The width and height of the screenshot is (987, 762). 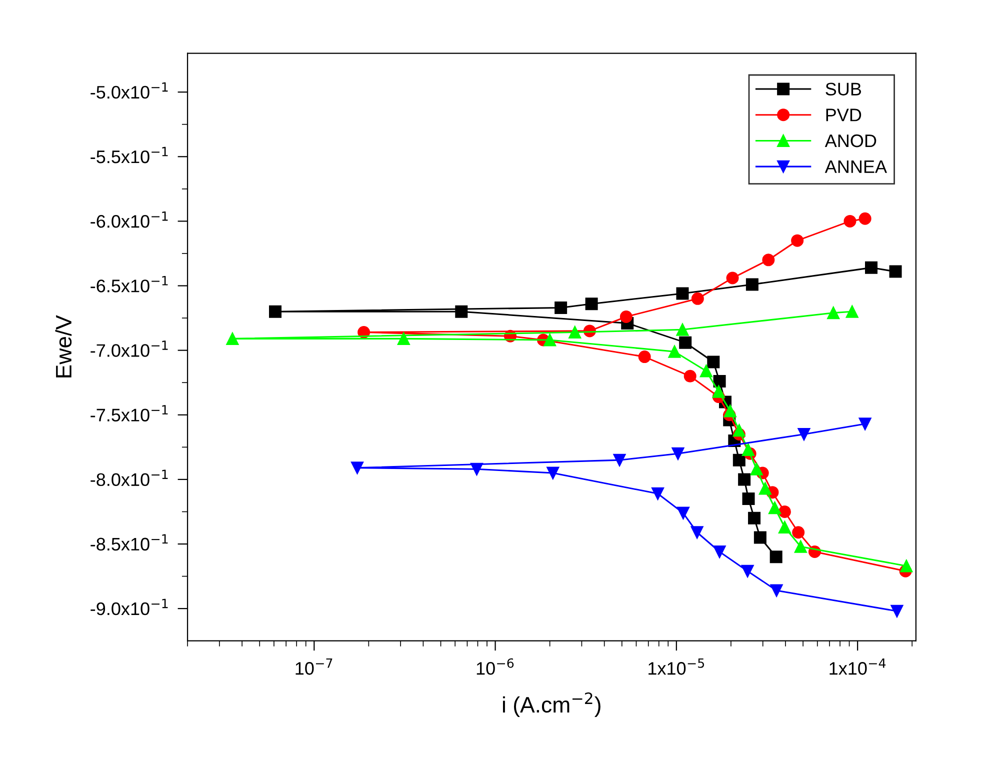 I want to click on x-tick-label: 1x10$^{−5}$, so click(x=676, y=666).